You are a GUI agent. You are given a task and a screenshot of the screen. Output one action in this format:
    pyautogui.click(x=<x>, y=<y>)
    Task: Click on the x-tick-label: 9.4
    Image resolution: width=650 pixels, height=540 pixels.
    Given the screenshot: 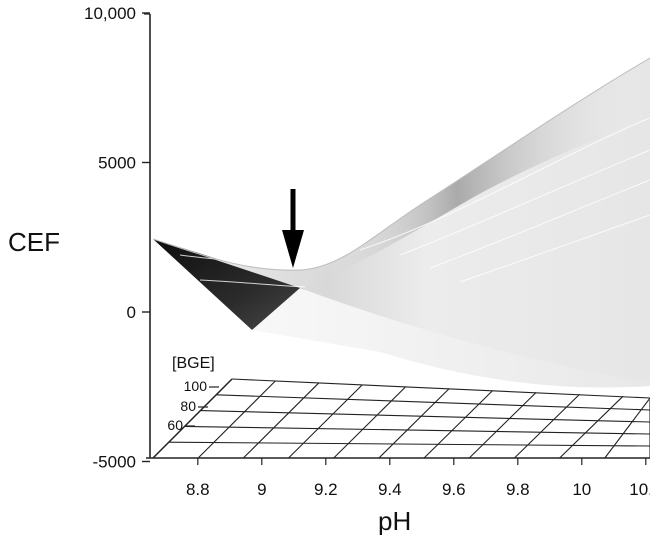 What is the action you would take?
    pyautogui.click(x=390, y=489)
    